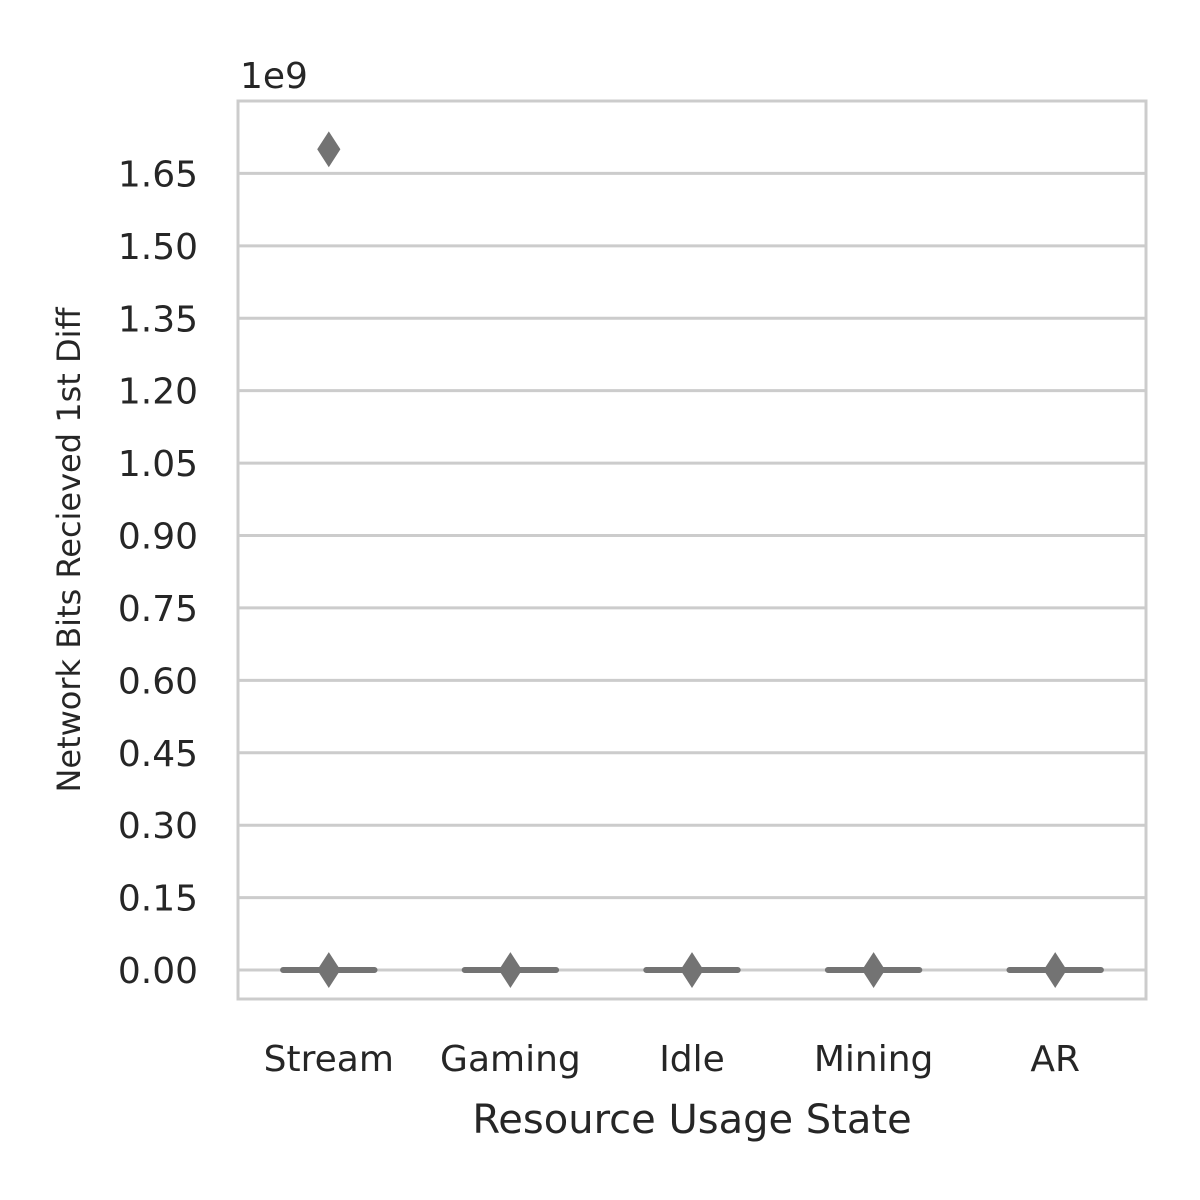  I want to click on y-axis-label: Network Bits Recieved 1st Diff, so click(69, 549).